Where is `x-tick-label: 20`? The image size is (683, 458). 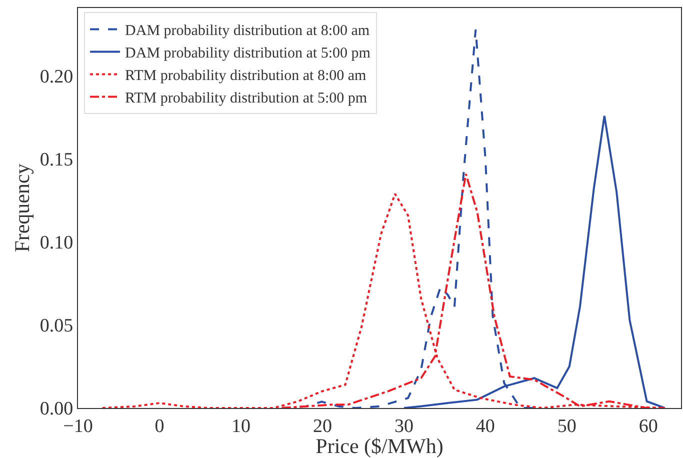 x-tick-label: 20 is located at coordinates (322, 426).